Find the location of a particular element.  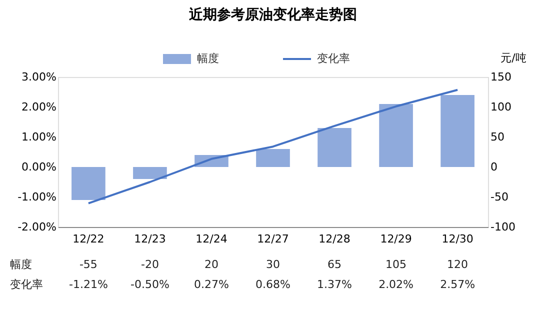

data-label: 2.57% is located at coordinates (458, 284).